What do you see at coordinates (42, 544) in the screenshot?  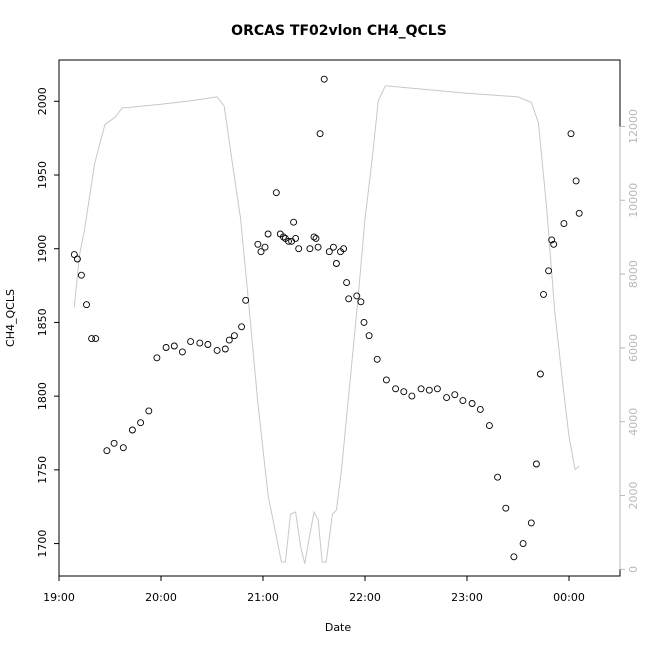 I see `y-tick-label: 1700` at bounding box center [42, 544].